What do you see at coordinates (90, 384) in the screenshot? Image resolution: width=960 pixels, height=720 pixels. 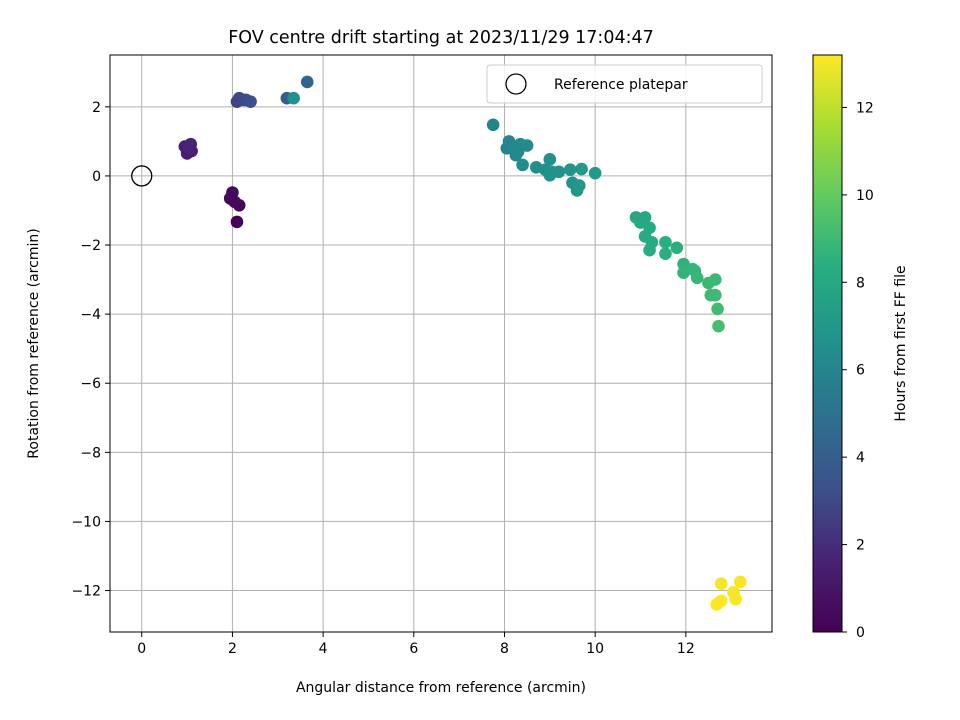 I see `y-tick-label: −6` at bounding box center [90, 384].